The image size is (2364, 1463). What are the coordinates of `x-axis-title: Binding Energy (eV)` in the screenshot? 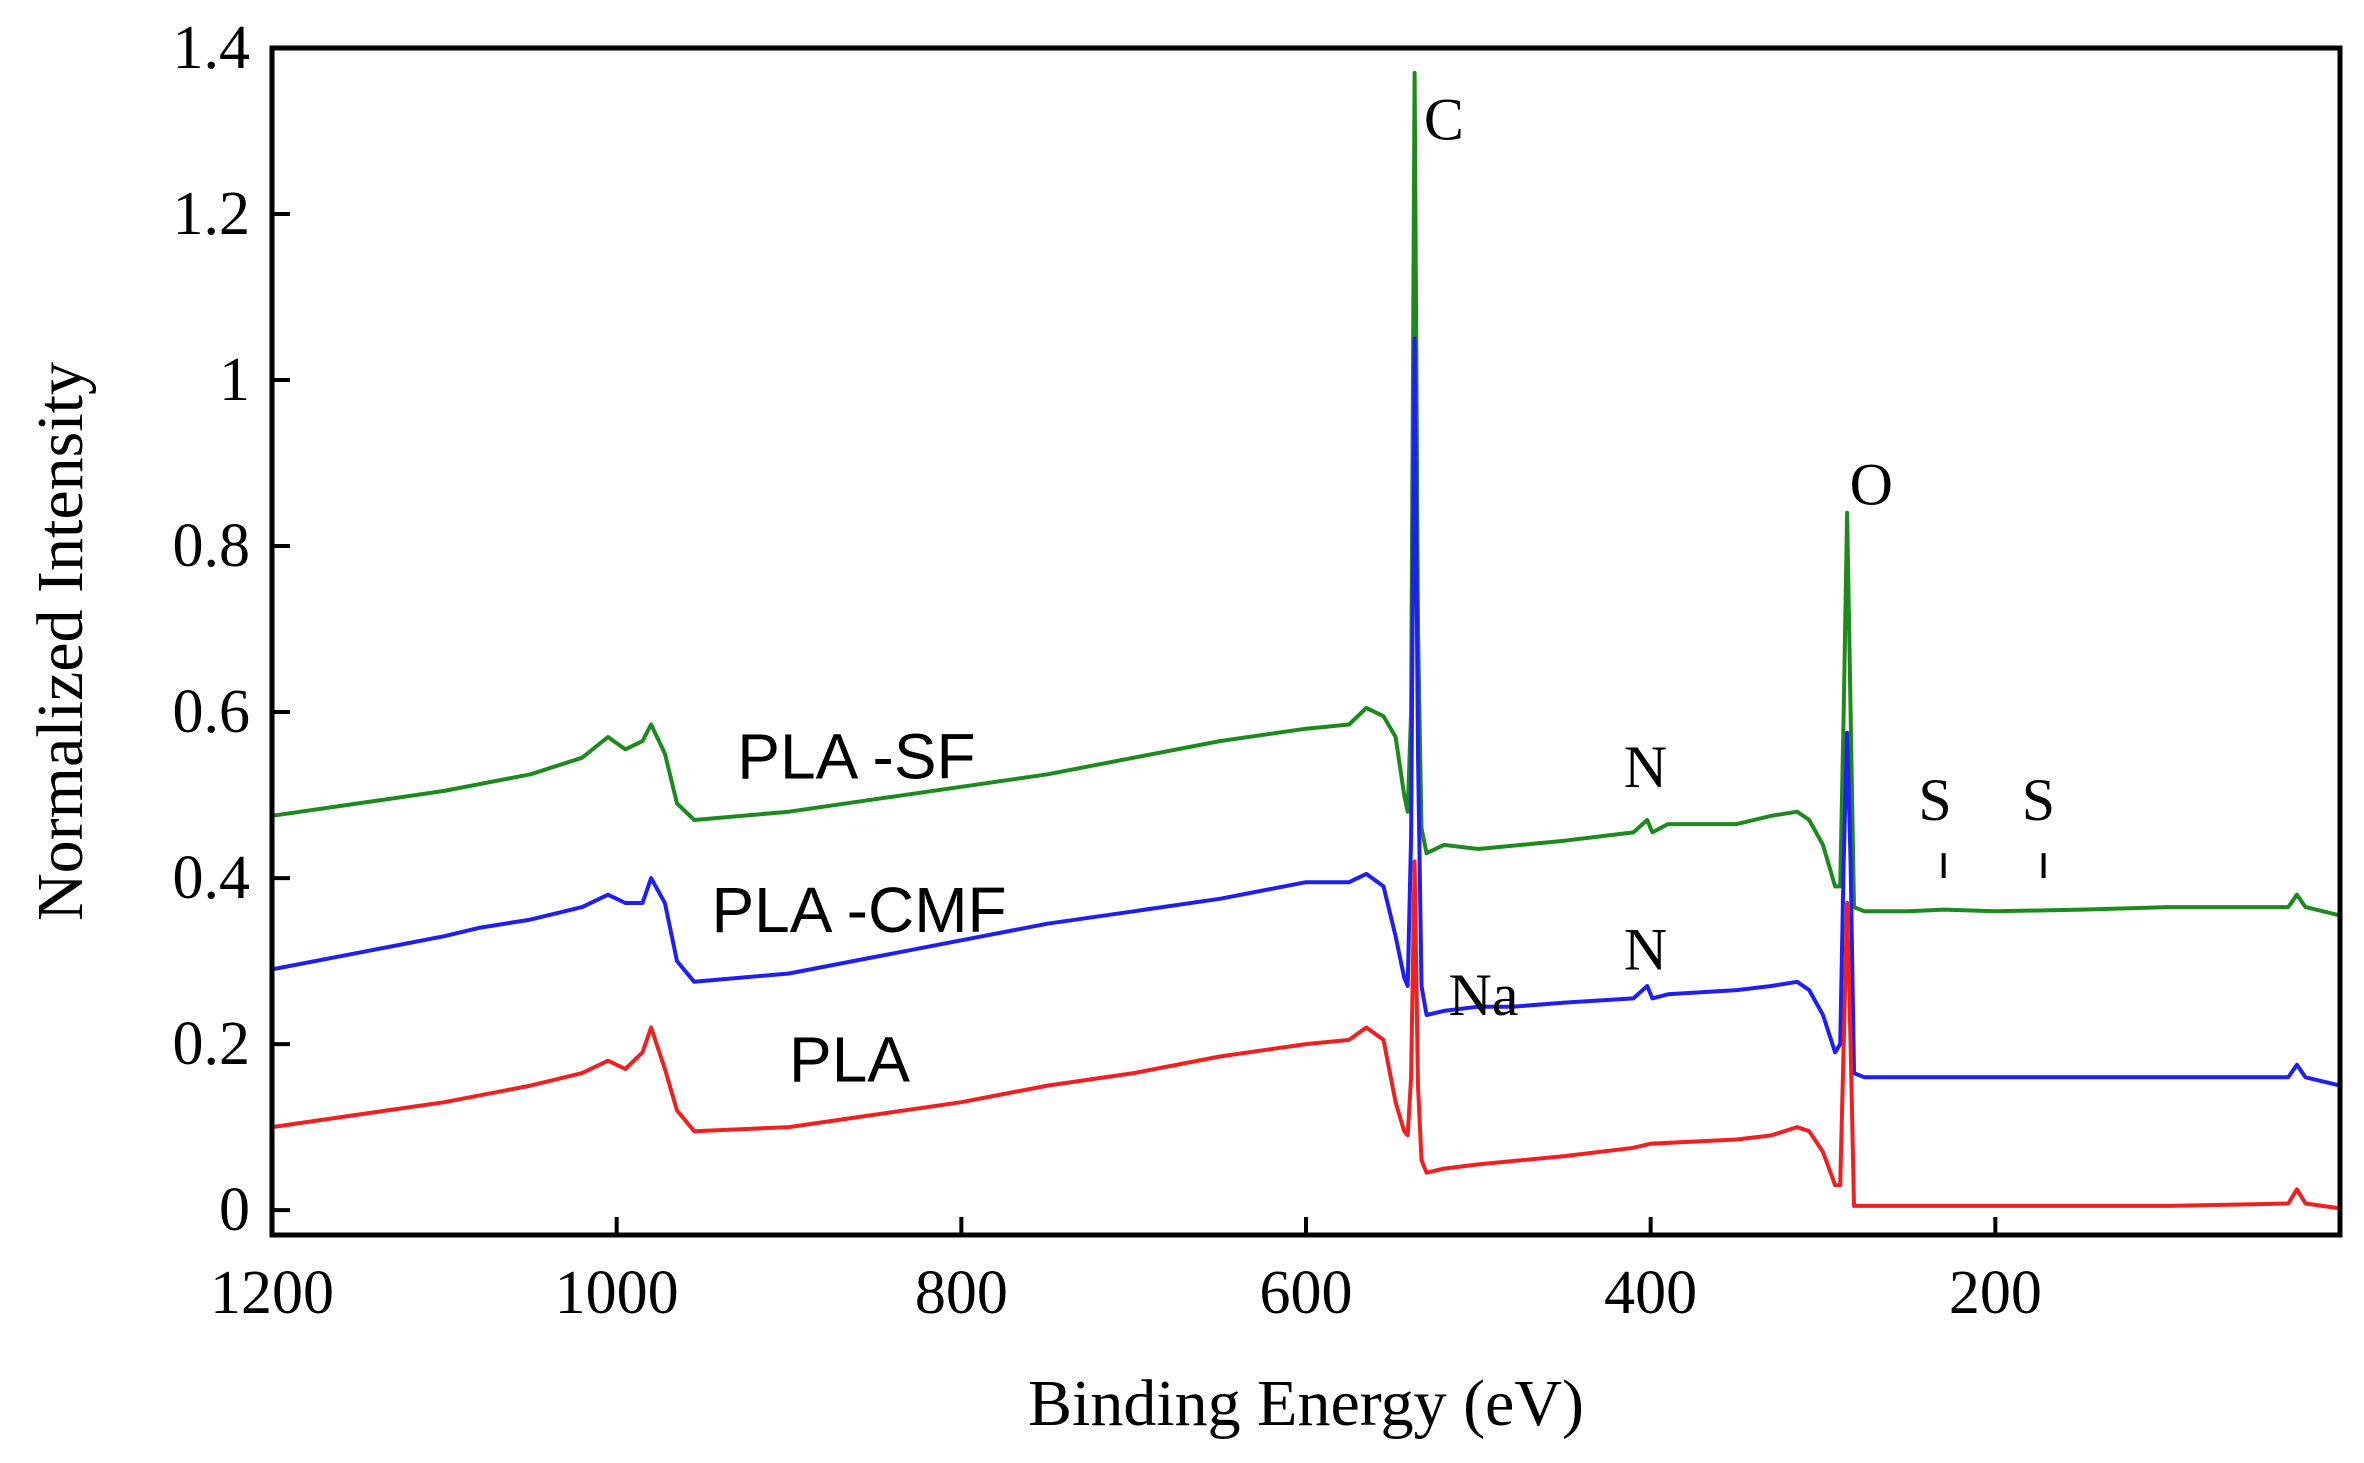 It's located at (1306, 1403).